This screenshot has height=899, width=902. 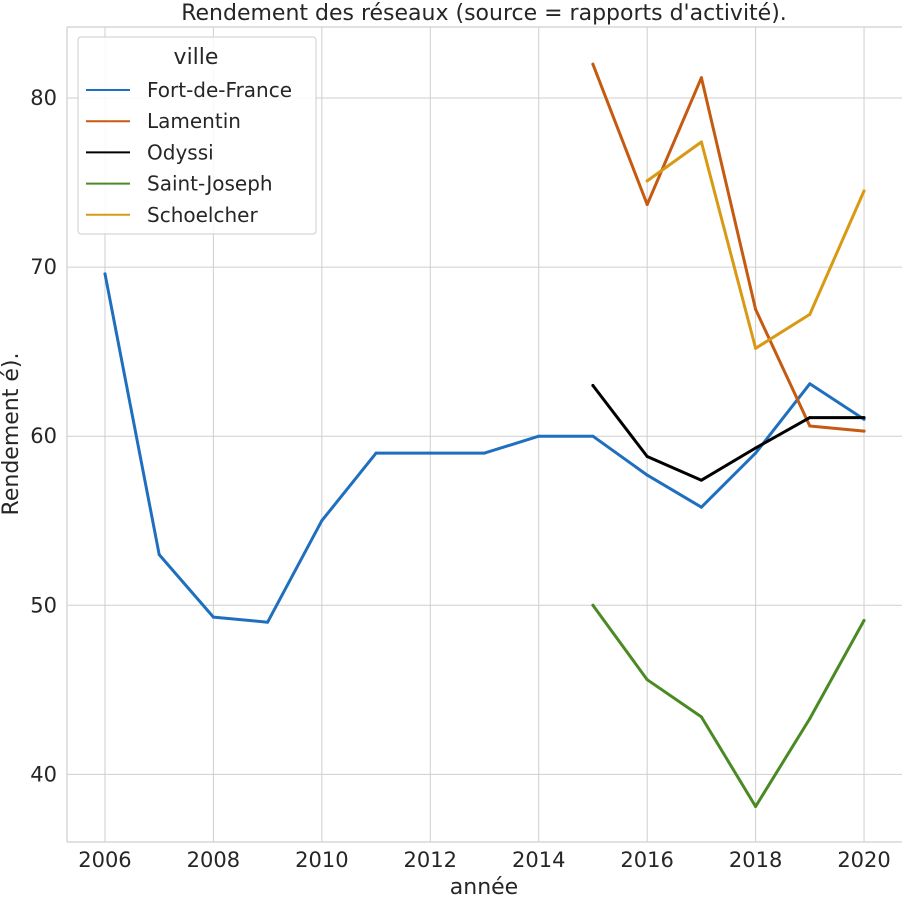 What do you see at coordinates (863, 860) in the screenshot?
I see `x-tick-label: 2020` at bounding box center [863, 860].